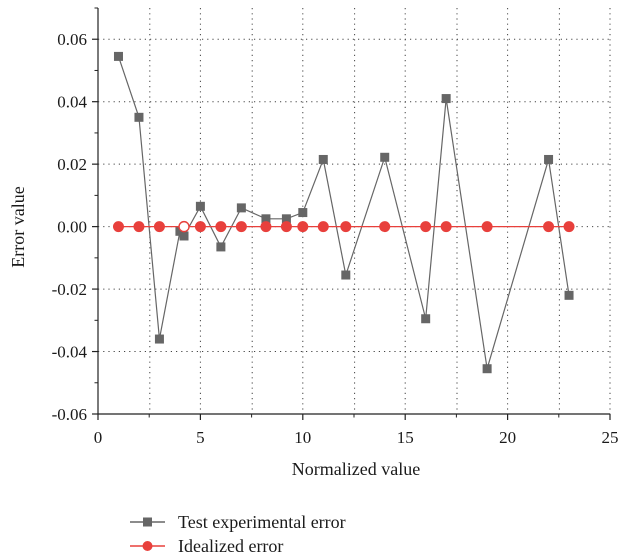 Image resolution: width=621 pixels, height=558 pixels. What do you see at coordinates (72, 227) in the screenshot?
I see `y-tick-label: 0.00` at bounding box center [72, 227].